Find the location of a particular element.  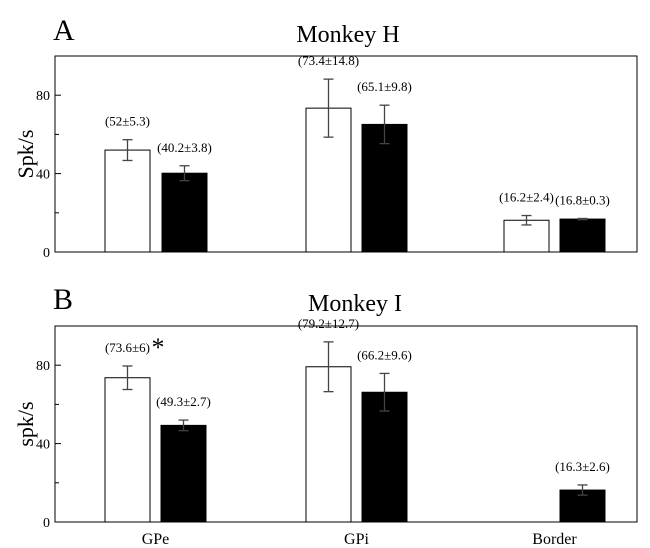

data-label: (49.3±2.7) is located at coordinates (183, 401).